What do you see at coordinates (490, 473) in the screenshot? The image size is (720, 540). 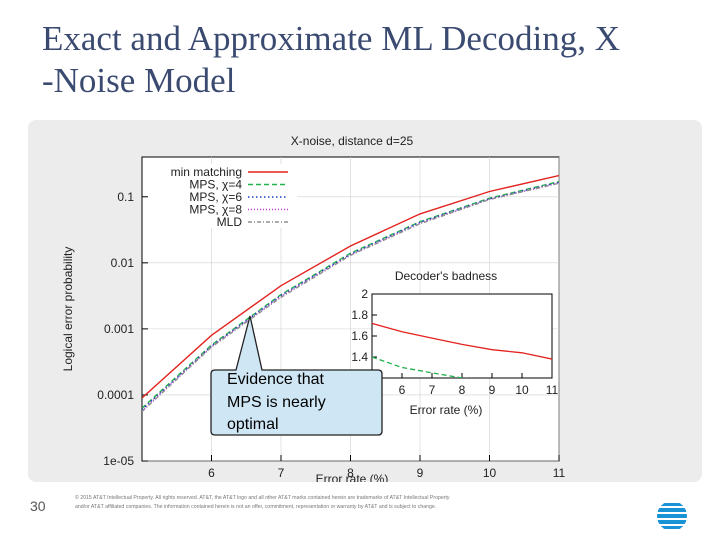 I see `main-x-tick-label: 10` at bounding box center [490, 473].